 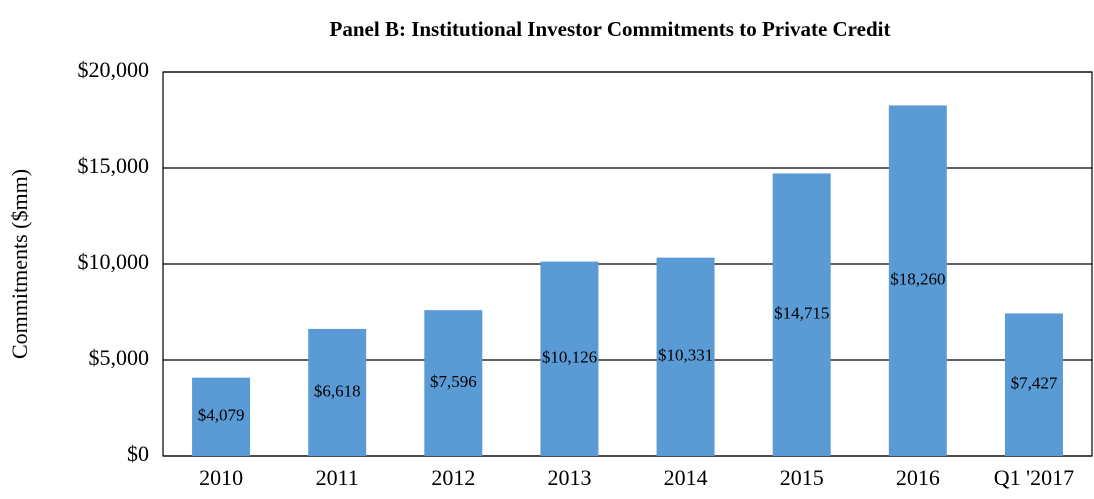 I want to click on x-tick-label: 2016, so click(x=918, y=477).